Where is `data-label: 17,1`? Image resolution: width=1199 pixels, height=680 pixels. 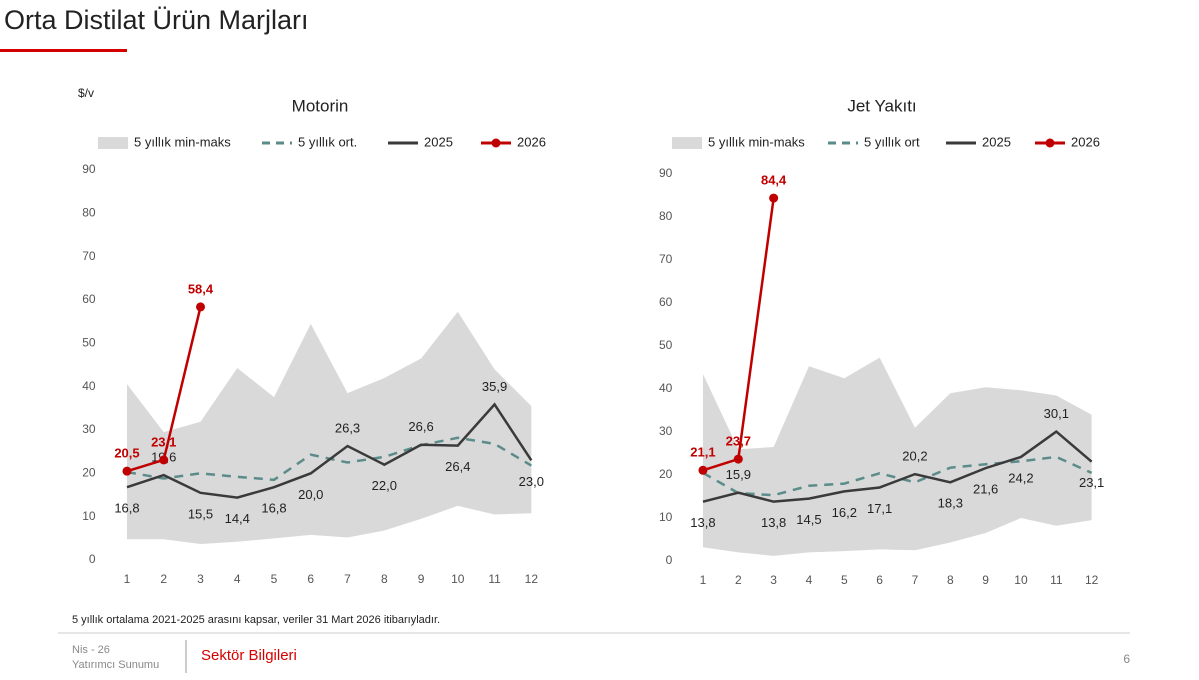
data-label: 17,1 is located at coordinates (879, 508).